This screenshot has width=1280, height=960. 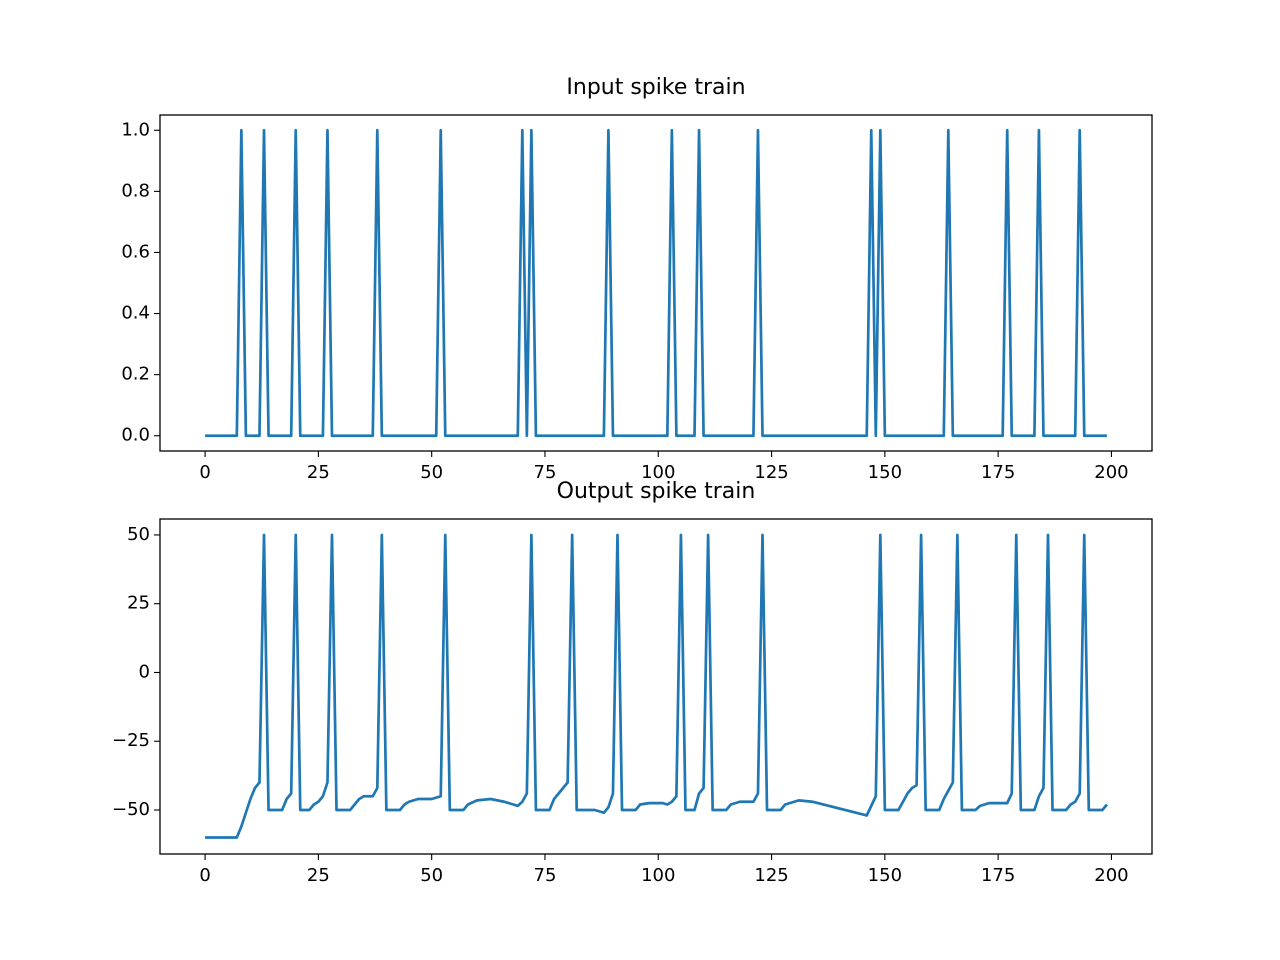 What do you see at coordinates (144, 671) in the screenshot?
I see `y-tick-label: 0` at bounding box center [144, 671].